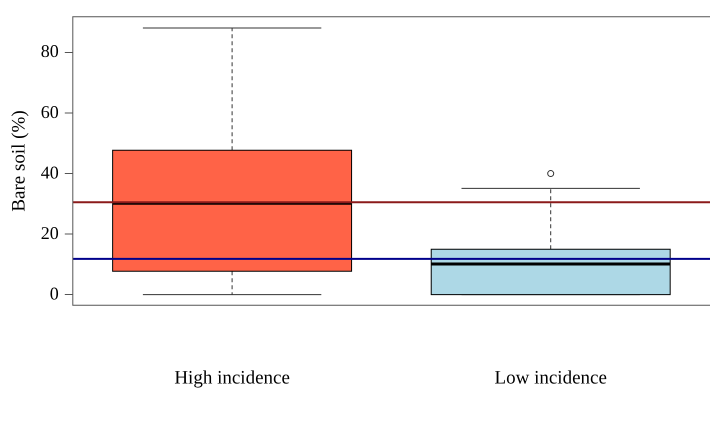 The height and width of the screenshot is (444, 710). Describe the element at coordinates (54, 293) in the screenshot. I see `y-tick-label: 0` at that location.